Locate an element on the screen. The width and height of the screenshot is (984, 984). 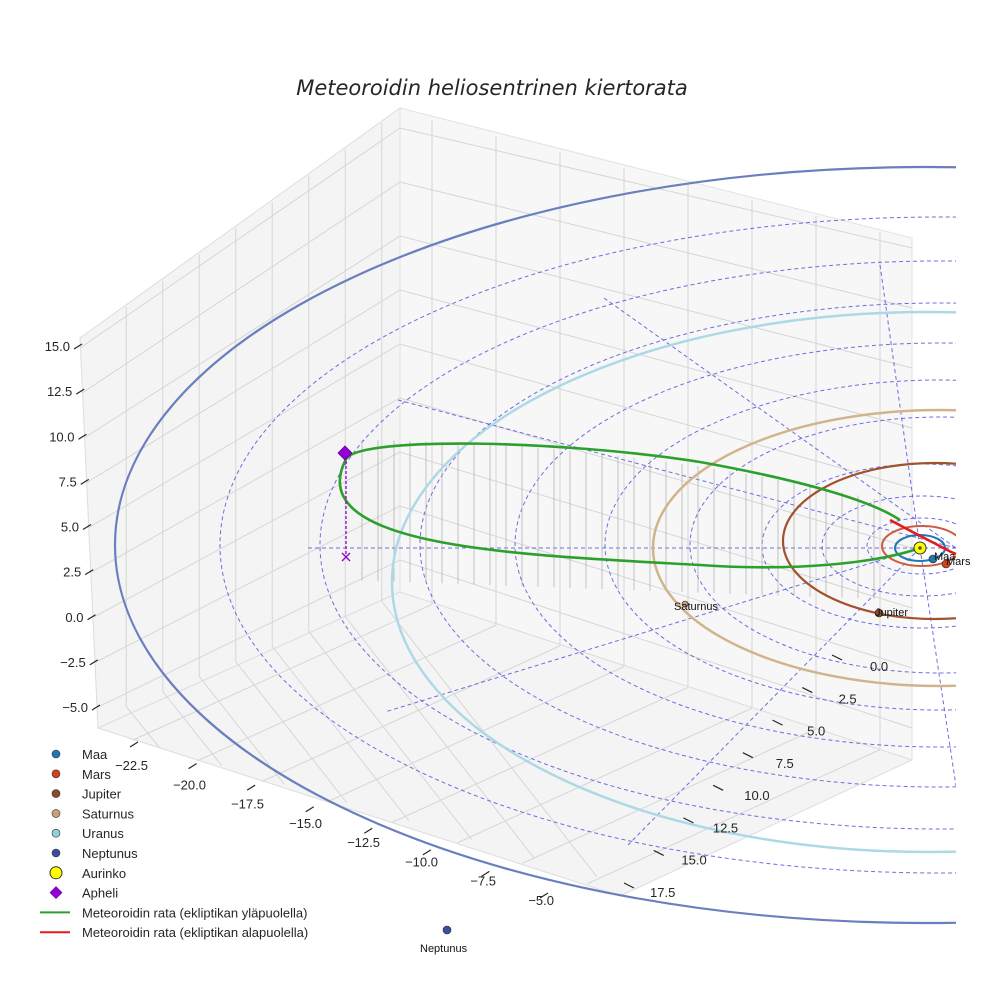
orbit-jupiter is located at coordinates (868, 541).